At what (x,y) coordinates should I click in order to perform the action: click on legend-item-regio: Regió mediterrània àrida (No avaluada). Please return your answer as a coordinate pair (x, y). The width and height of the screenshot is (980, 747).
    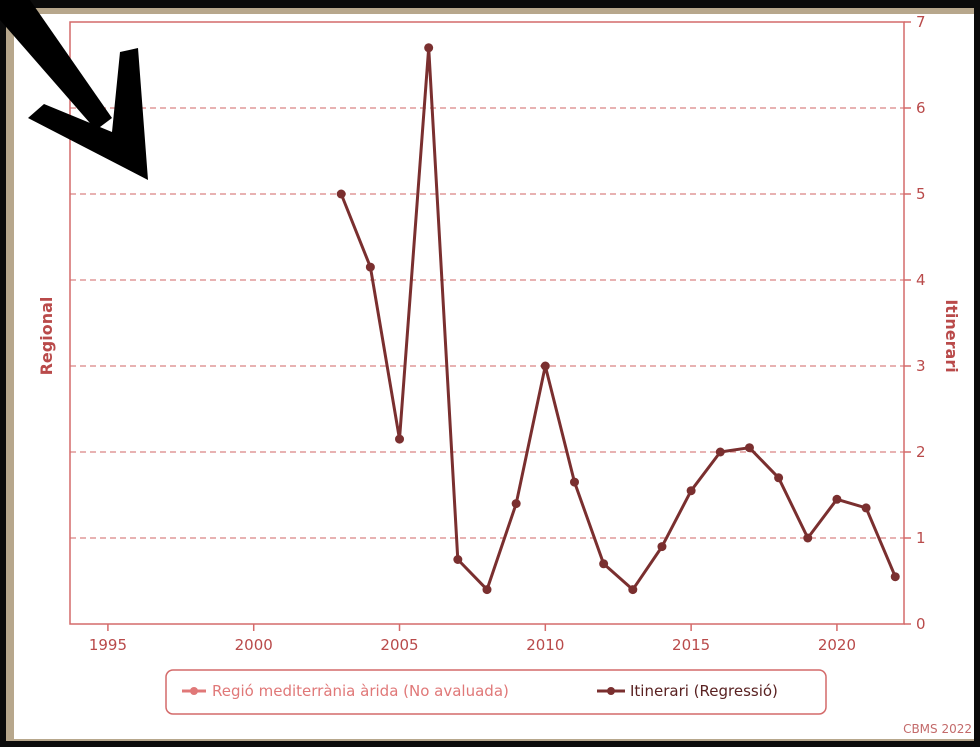
    Looking at the image, I should click on (345, 691).